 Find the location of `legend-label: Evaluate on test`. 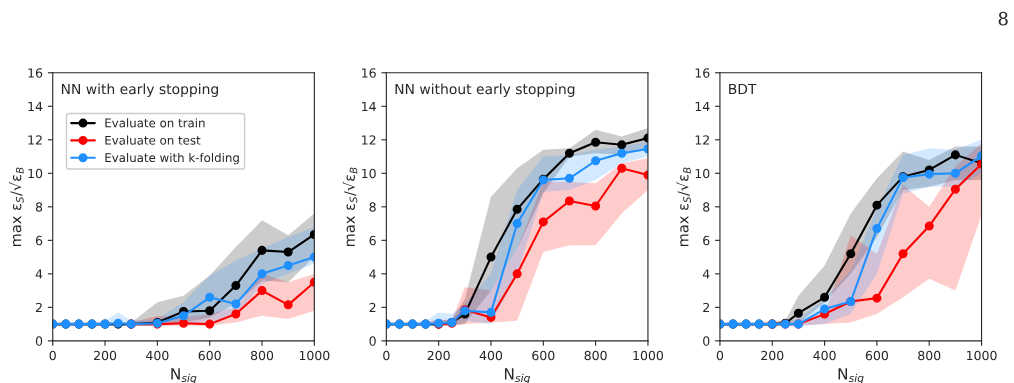

legend-label: Evaluate on test is located at coordinates (153, 140).